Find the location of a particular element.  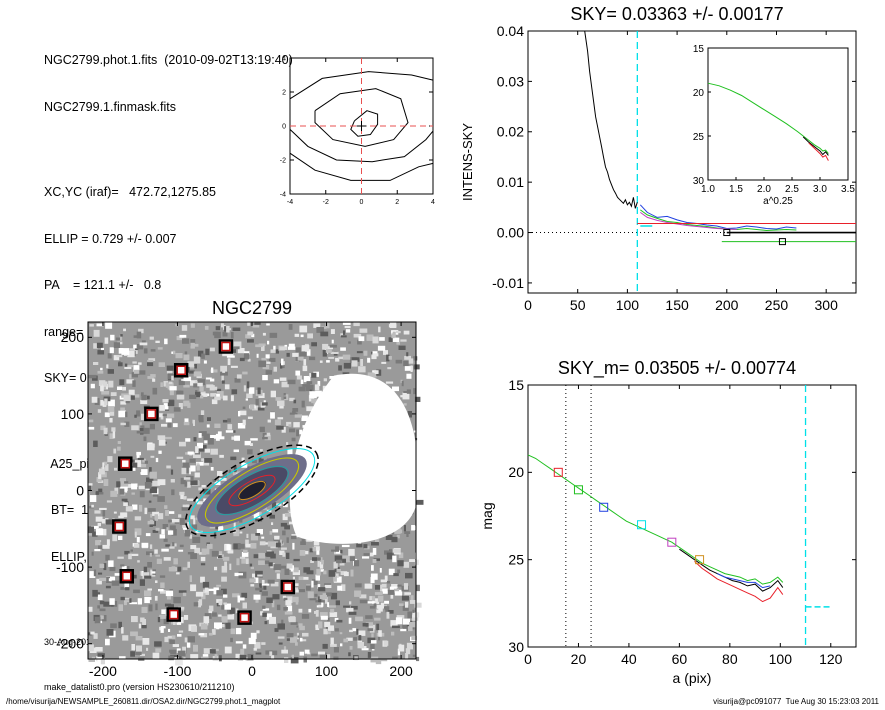

sky-inset-frame is located at coordinates (778, 114).